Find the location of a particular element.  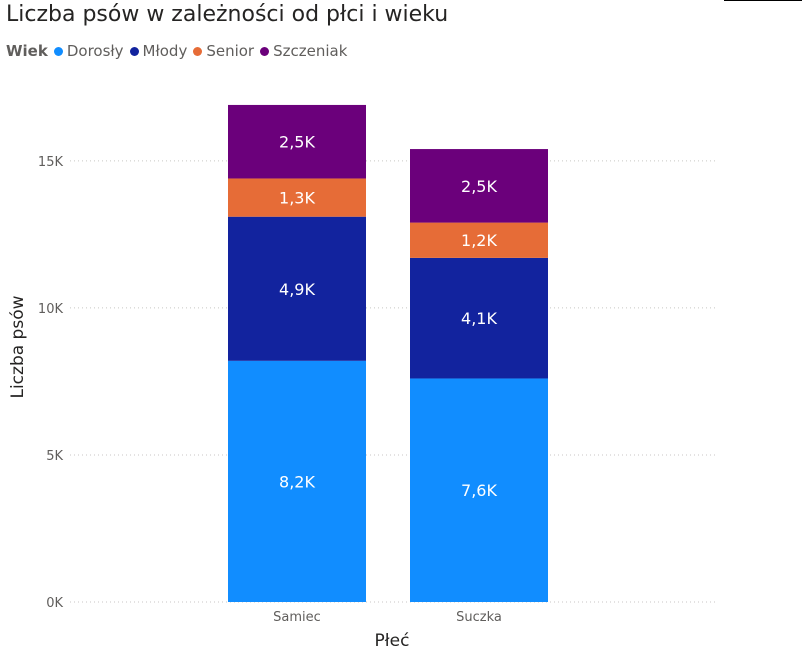

x-tick-label: Samiec is located at coordinates (297, 617).